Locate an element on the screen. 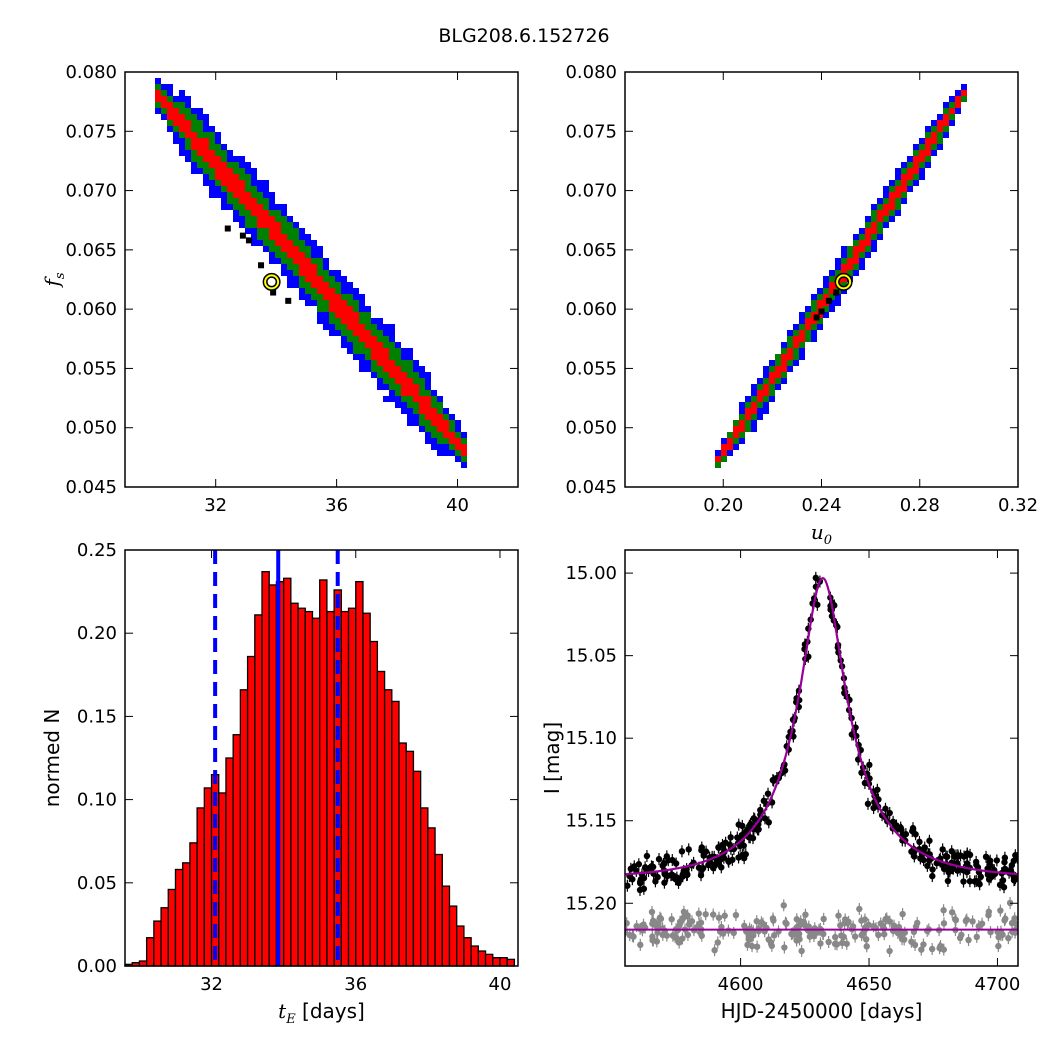 Image resolution: width=1050 pixels, height=1050 pixels. y-tick-label: 0.065 is located at coordinates (91, 250).